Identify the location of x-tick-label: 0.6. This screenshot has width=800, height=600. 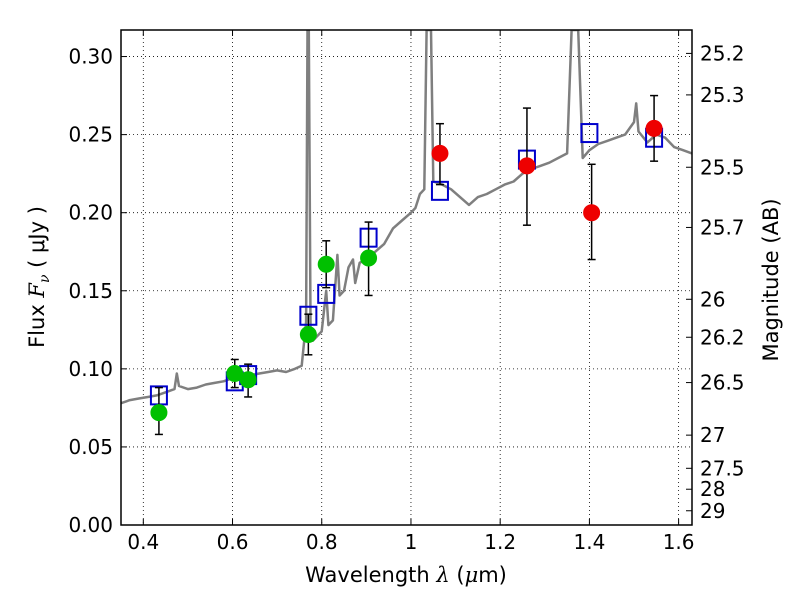
(233, 542).